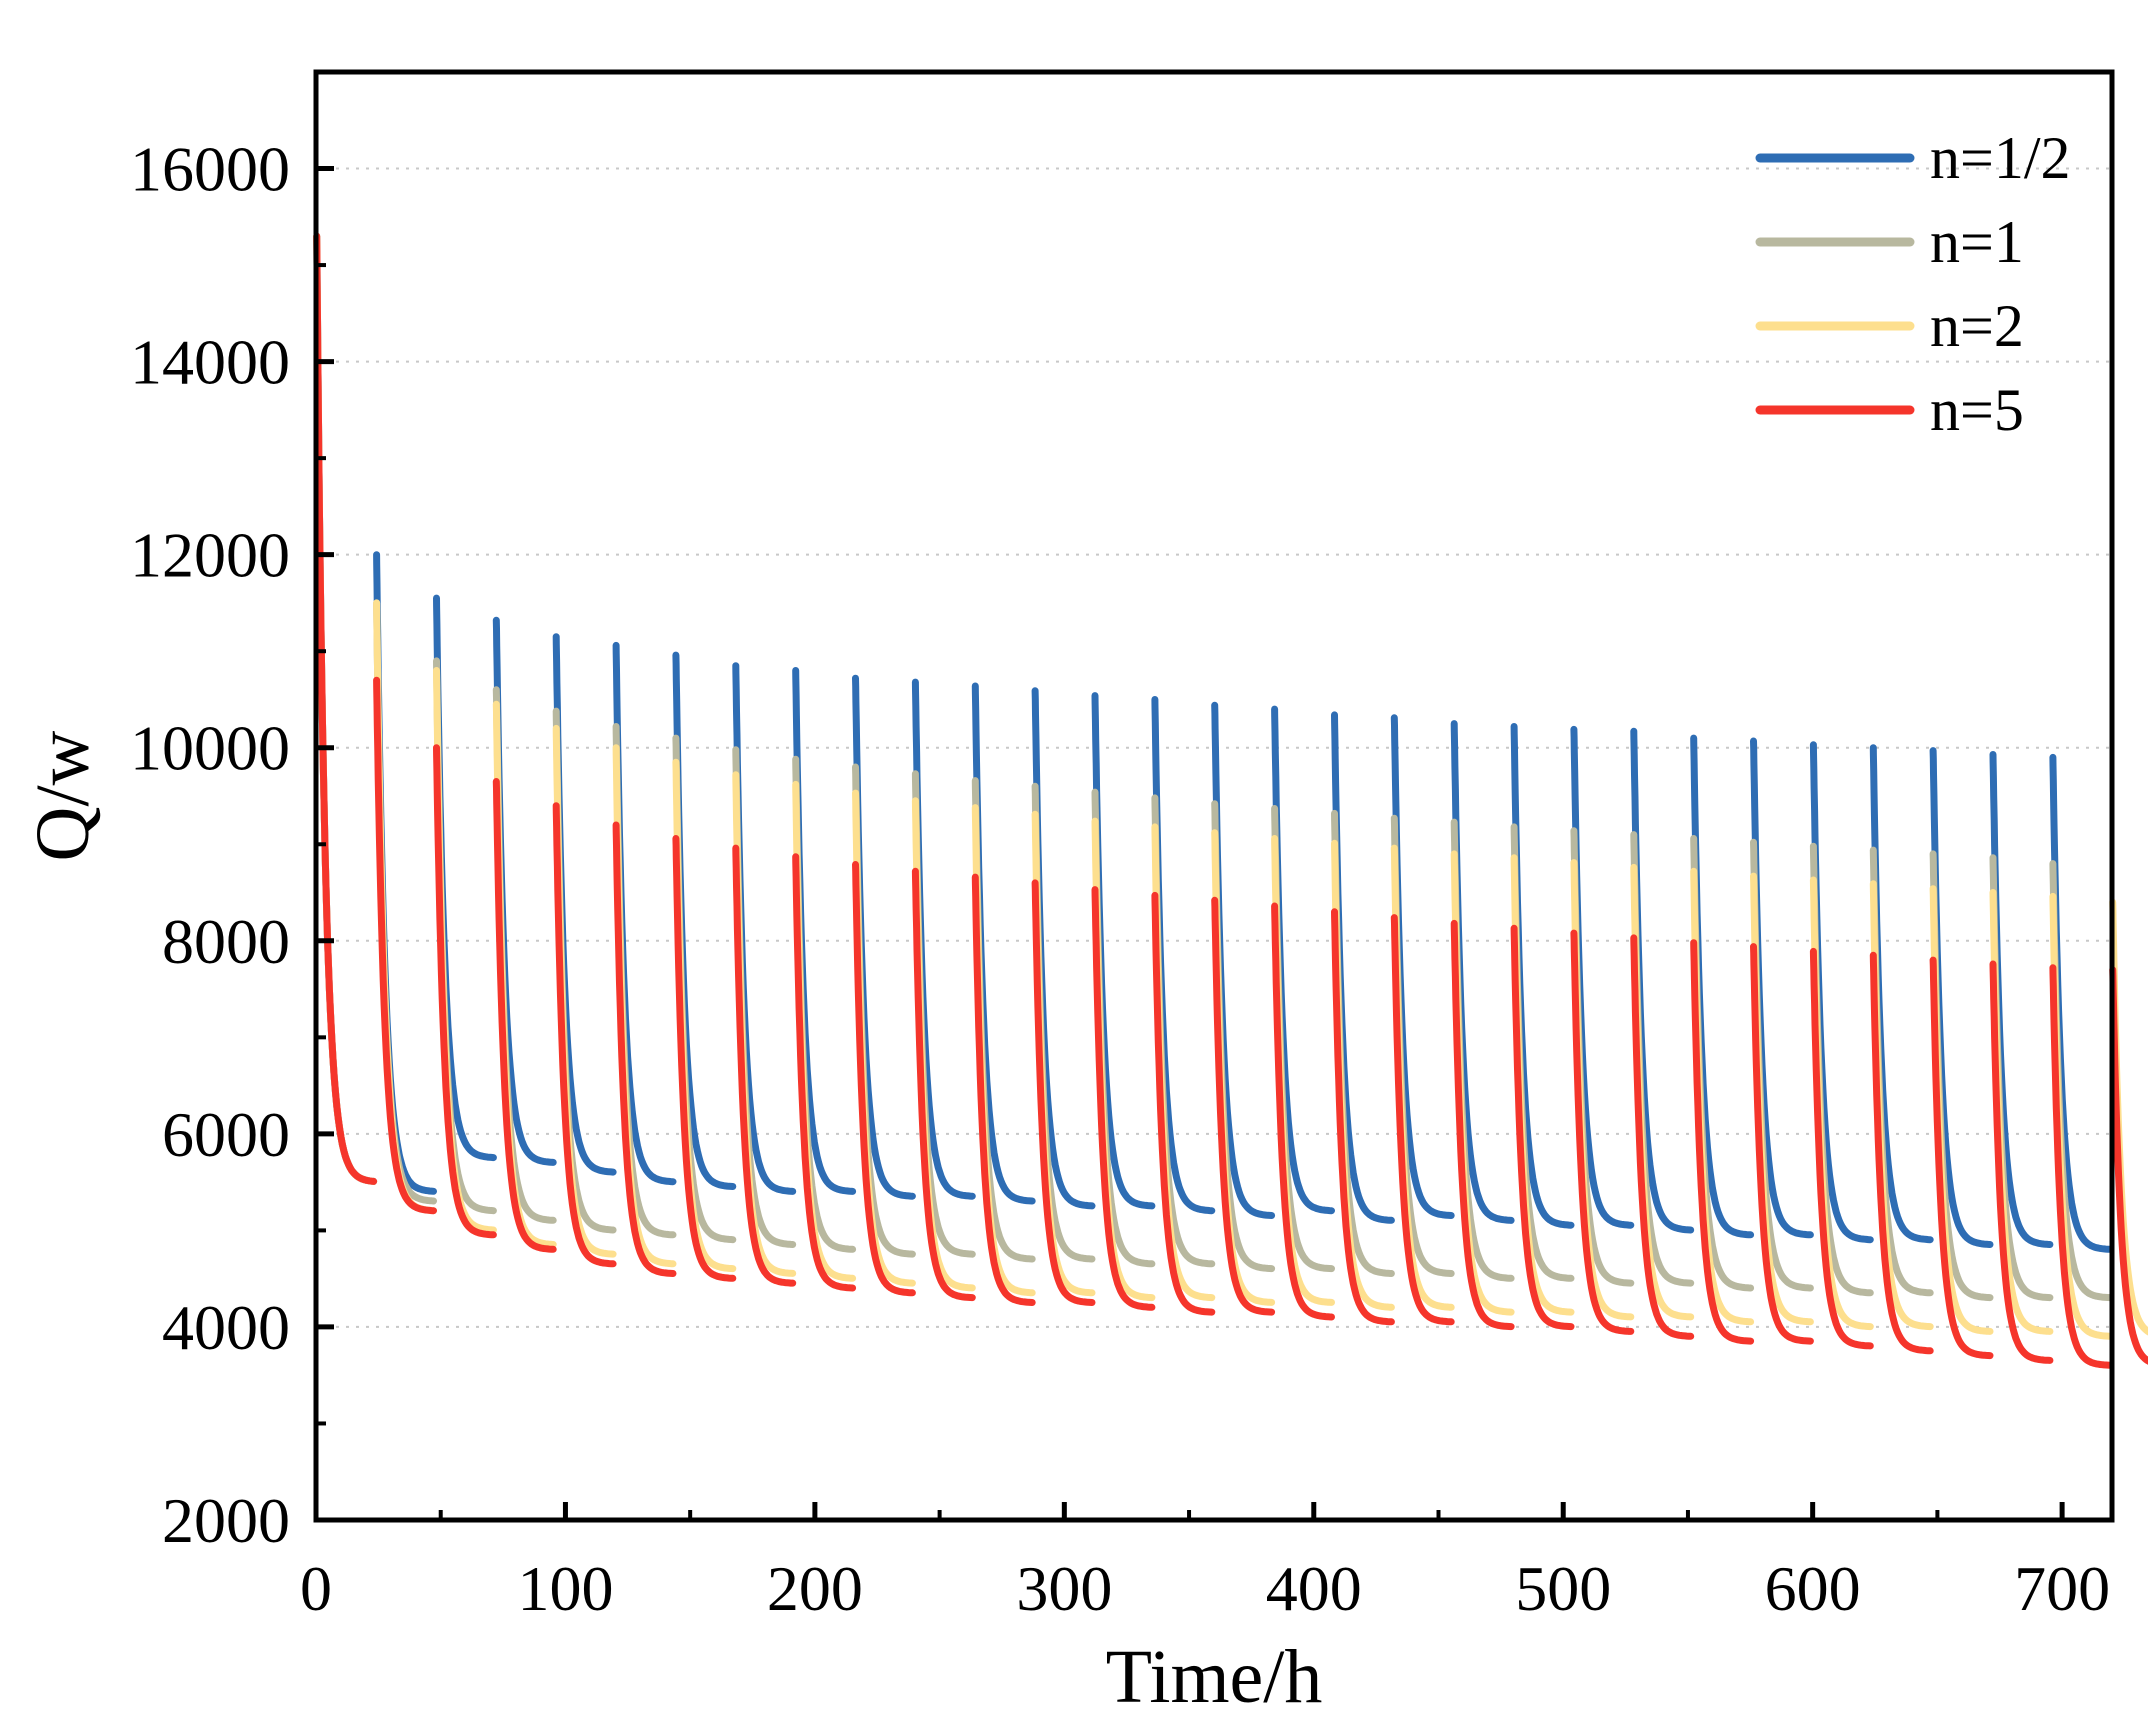 This screenshot has height=1736, width=2148. I want to click on x-tick-label: 0, so click(316, 1588).